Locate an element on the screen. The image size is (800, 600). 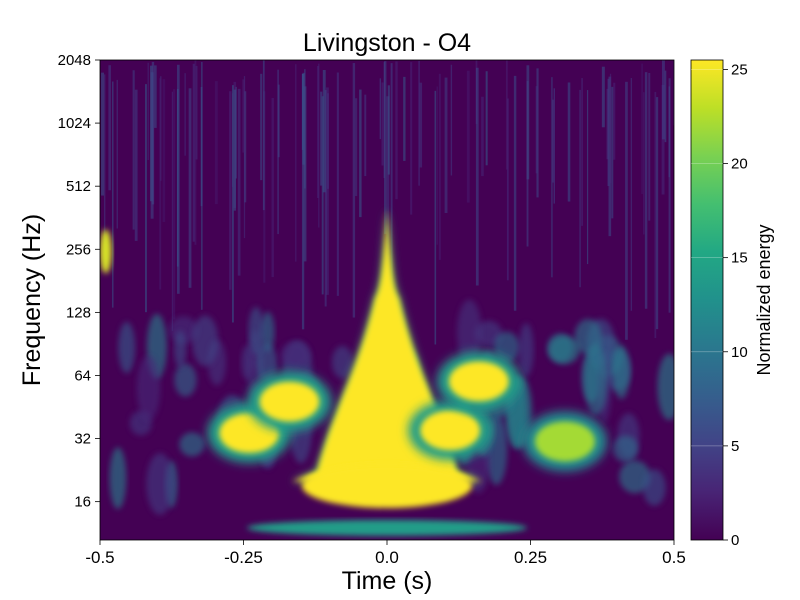
colorbar-tick-label: 25 is located at coordinates (739, 69).